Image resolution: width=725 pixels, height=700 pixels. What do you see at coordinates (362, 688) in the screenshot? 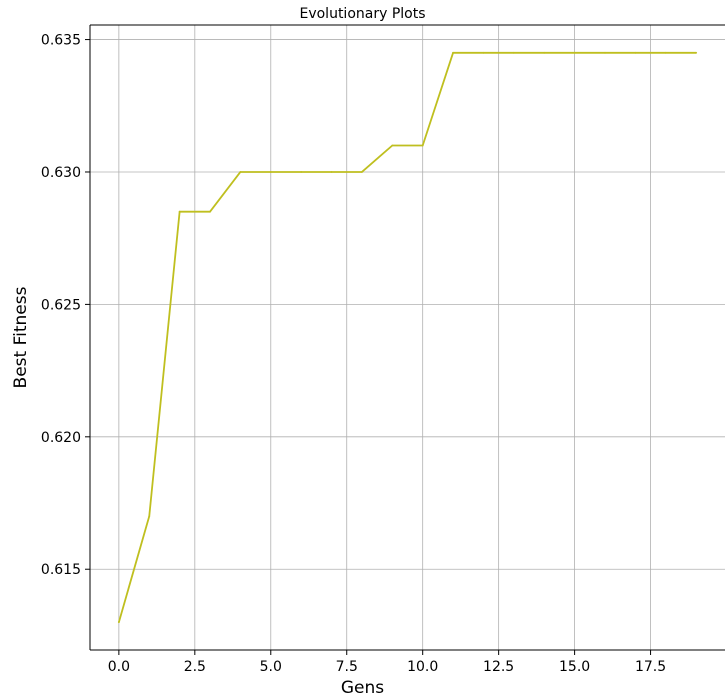
I see `x-axis-label: Gens` at bounding box center [362, 688].